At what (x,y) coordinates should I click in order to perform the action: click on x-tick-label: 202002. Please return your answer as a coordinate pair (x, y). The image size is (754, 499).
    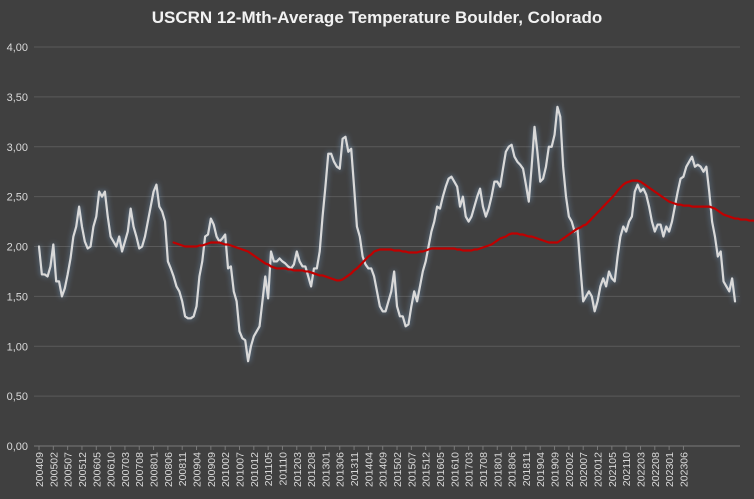
    Looking at the image, I should click on (570, 469).